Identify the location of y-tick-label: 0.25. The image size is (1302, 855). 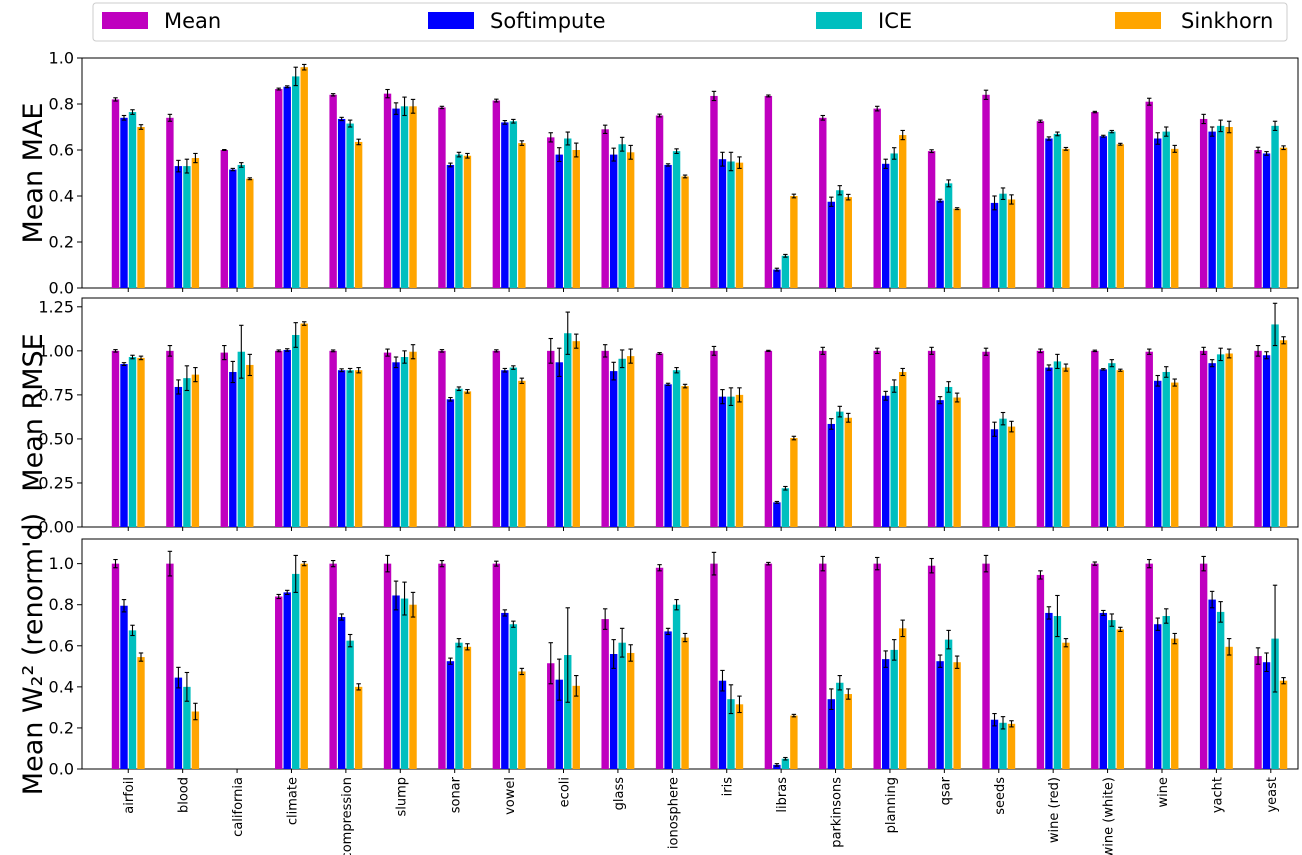
(56, 482).